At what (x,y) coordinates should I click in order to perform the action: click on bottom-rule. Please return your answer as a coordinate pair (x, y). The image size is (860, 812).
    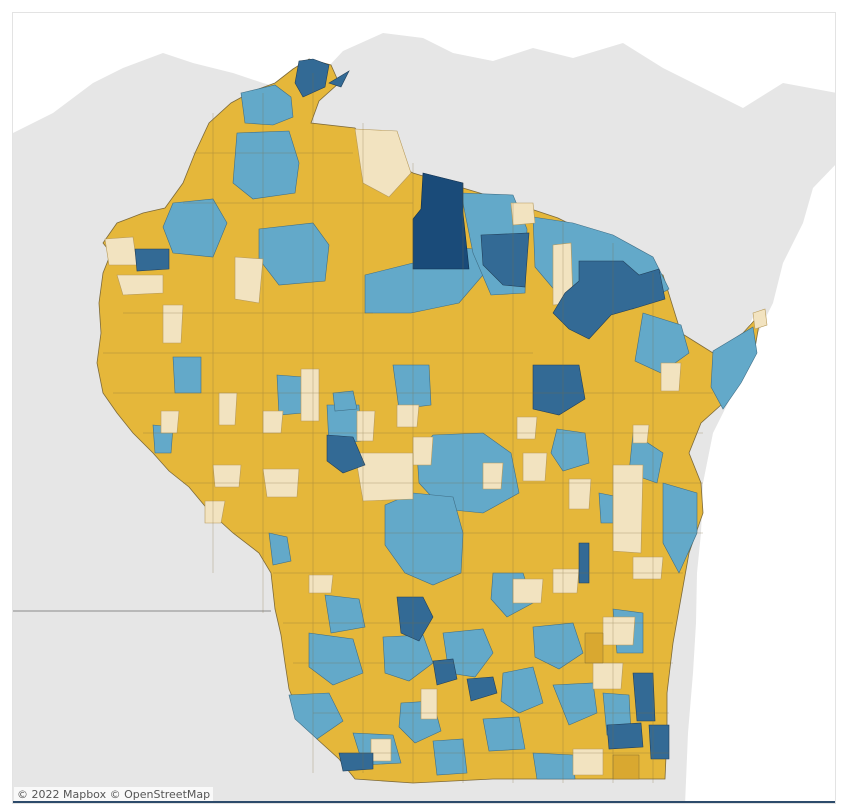
    Looking at the image, I should click on (424, 802).